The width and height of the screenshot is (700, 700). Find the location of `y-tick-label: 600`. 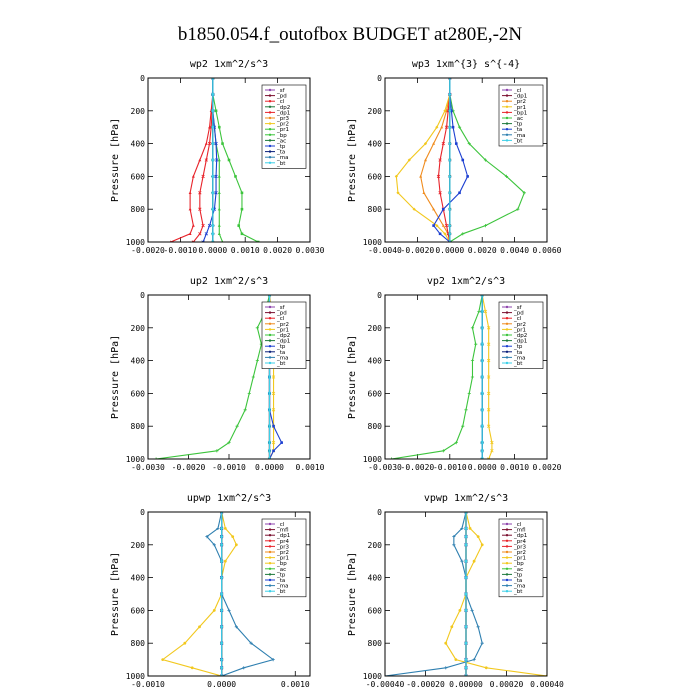

y-tick-label: 600 is located at coordinates (375, 176).